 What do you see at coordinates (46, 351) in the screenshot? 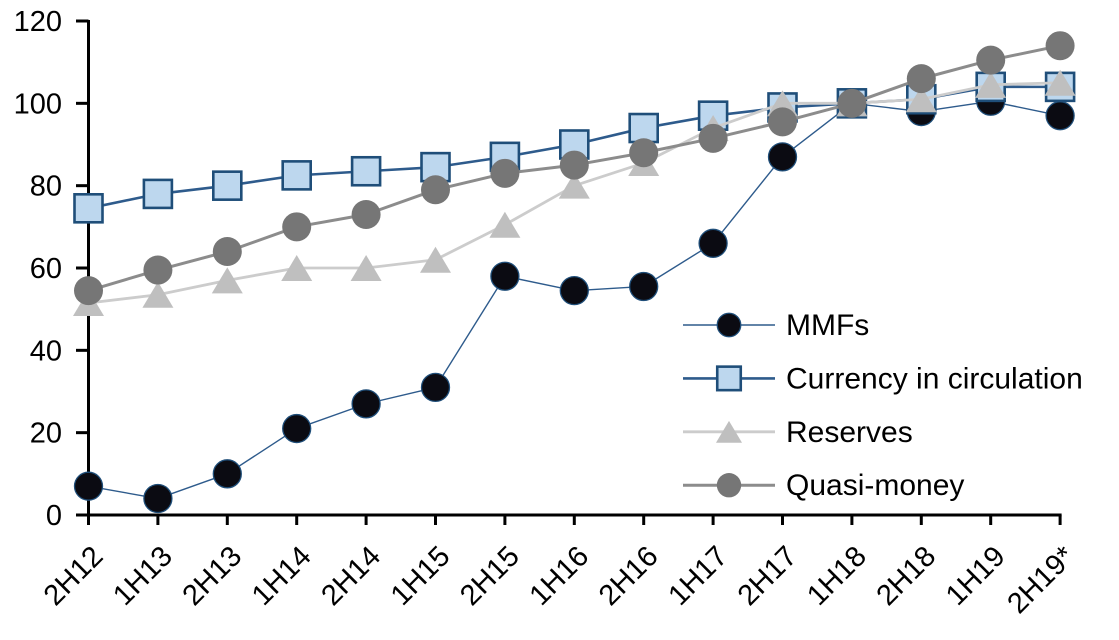
I see `y-tick-label: 40` at bounding box center [46, 351].